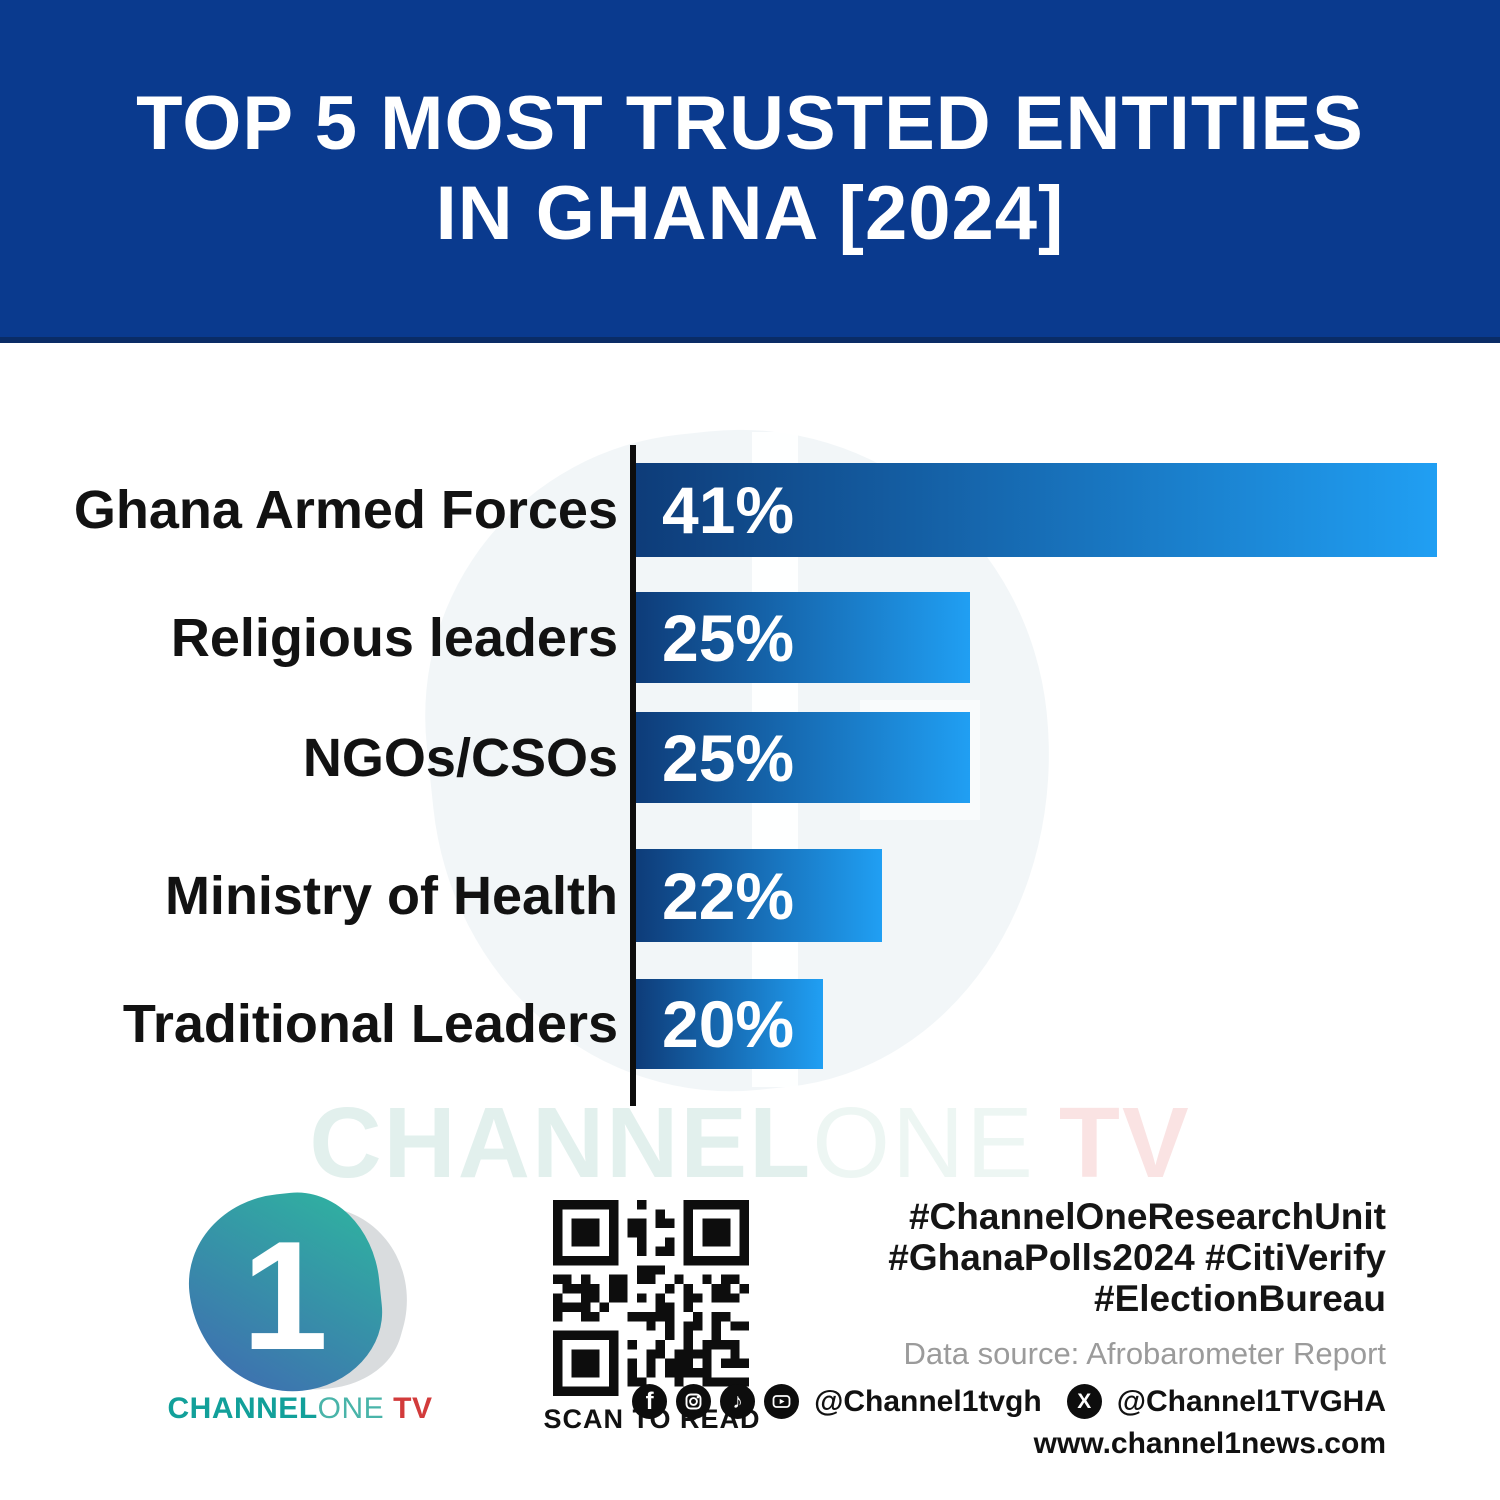 The height and width of the screenshot is (1500, 1500). I want to click on watermark-one: ONE, so click(923, 1143).